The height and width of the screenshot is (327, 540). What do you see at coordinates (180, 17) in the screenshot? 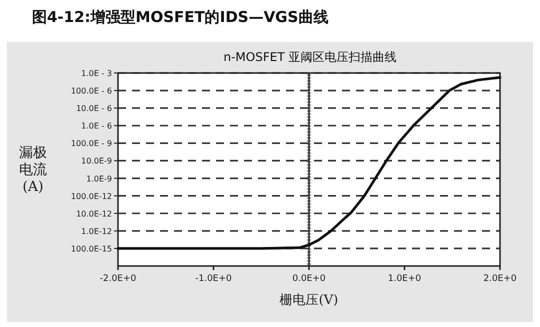
I see `chart-title: 图4-12:增强型MOSFET的IDS—VGS曲线` at bounding box center [180, 17].